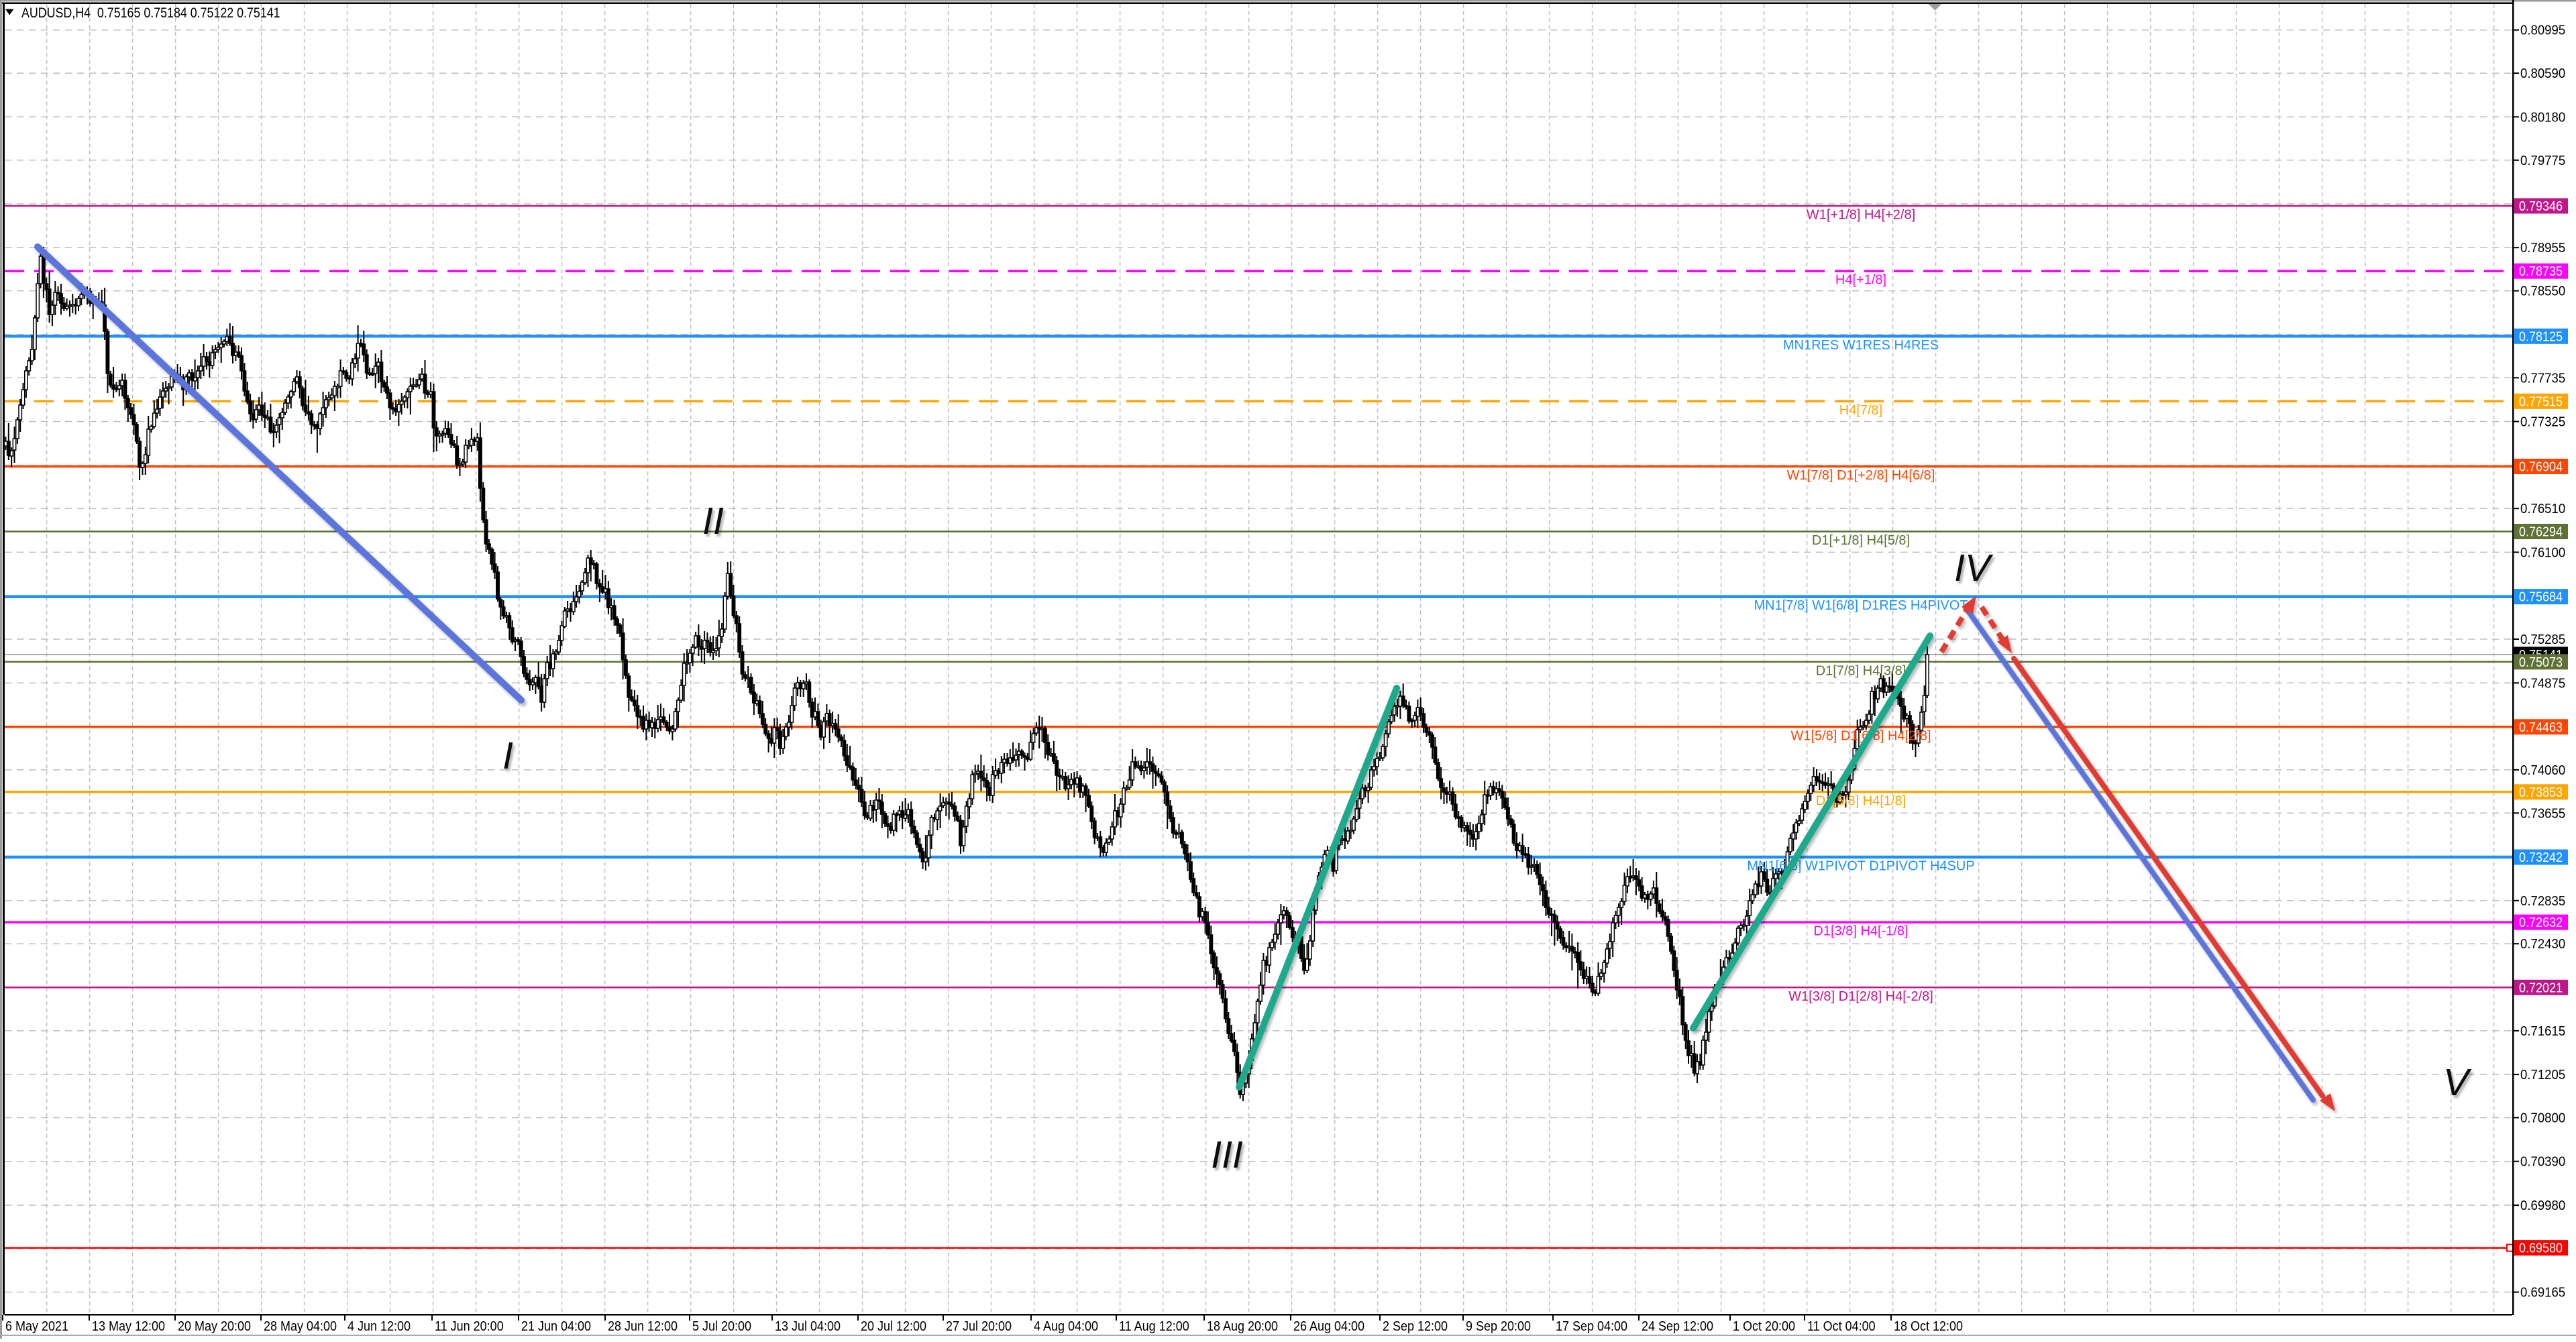 This screenshot has width=2576, height=1342. I want to click on svg-text: 0.74463, so click(2541, 727).